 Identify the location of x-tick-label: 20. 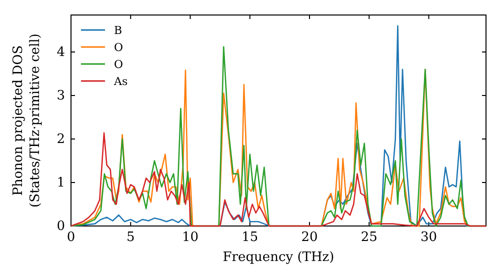
(309, 238).